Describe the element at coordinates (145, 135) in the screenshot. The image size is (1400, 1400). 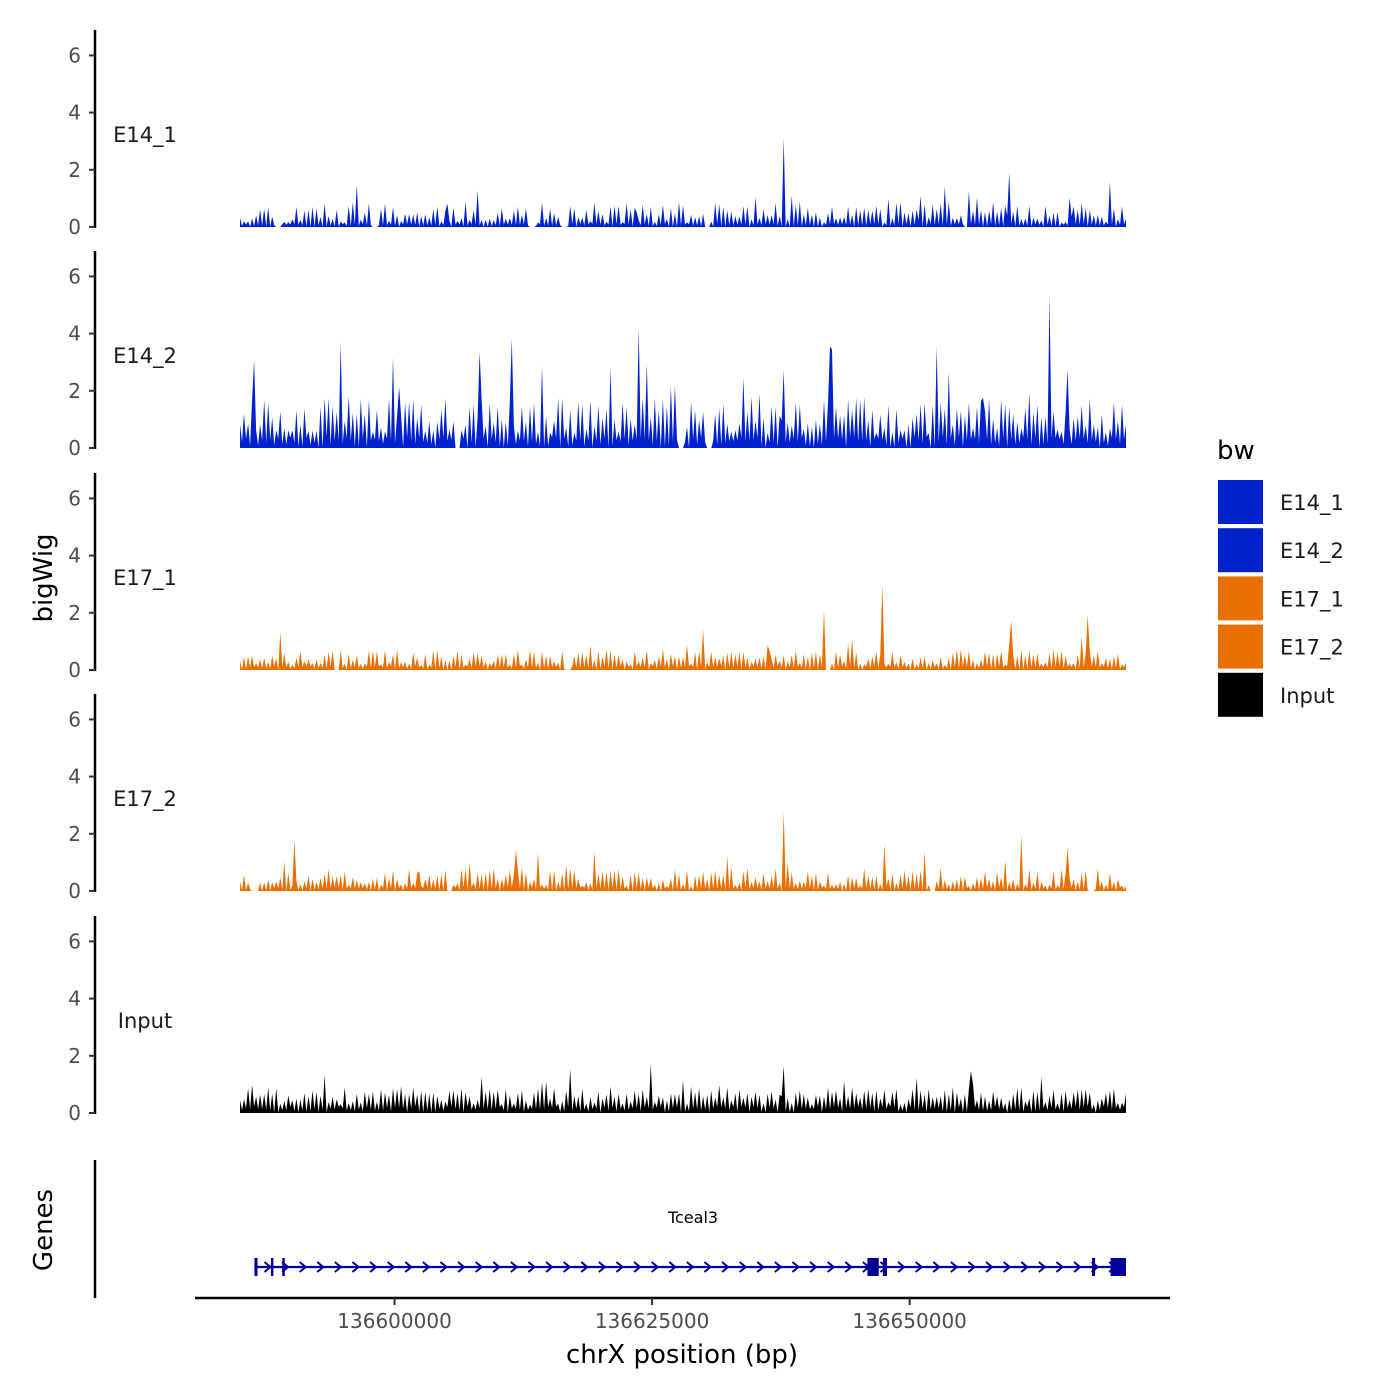
I see `facet-label: E14_1` at that location.